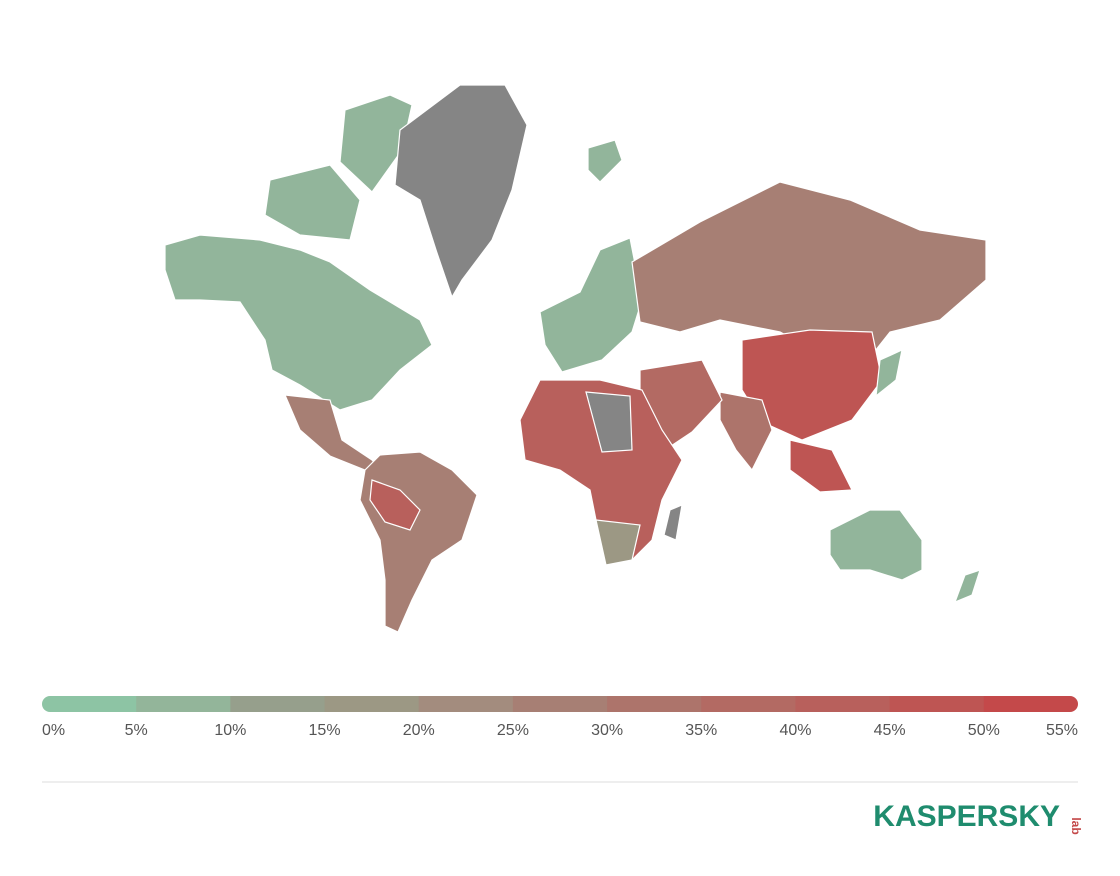 This screenshot has height=876, width=1120. What do you see at coordinates (560, 717) in the screenshot?
I see `legend: 0% 5% 10% 15% 20% 25% 30% 35% 40% 45% 50% 55%` at bounding box center [560, 717].